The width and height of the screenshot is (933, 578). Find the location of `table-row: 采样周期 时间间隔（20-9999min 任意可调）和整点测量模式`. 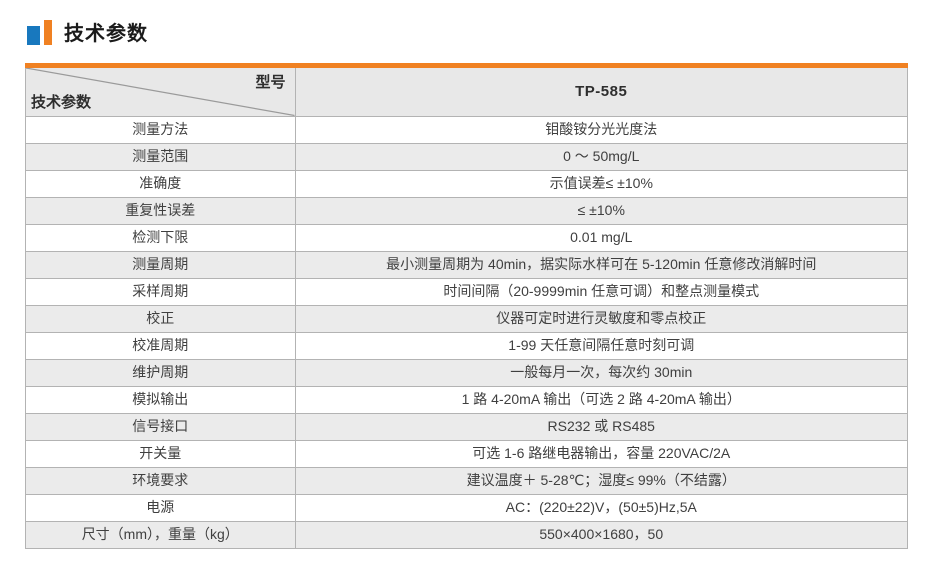

table-row: 采样周期 时间间隔（20-9999min 任意可调）和整点测量模式 is located at coordinates (466, 291).